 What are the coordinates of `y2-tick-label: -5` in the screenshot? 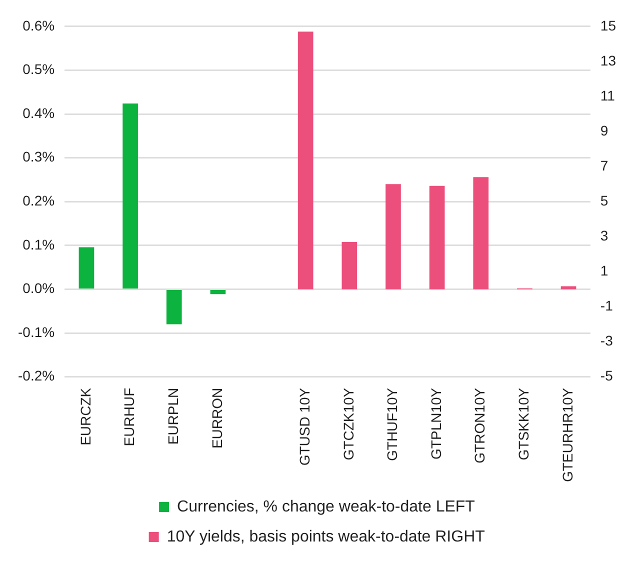 It's located at (607, 376).